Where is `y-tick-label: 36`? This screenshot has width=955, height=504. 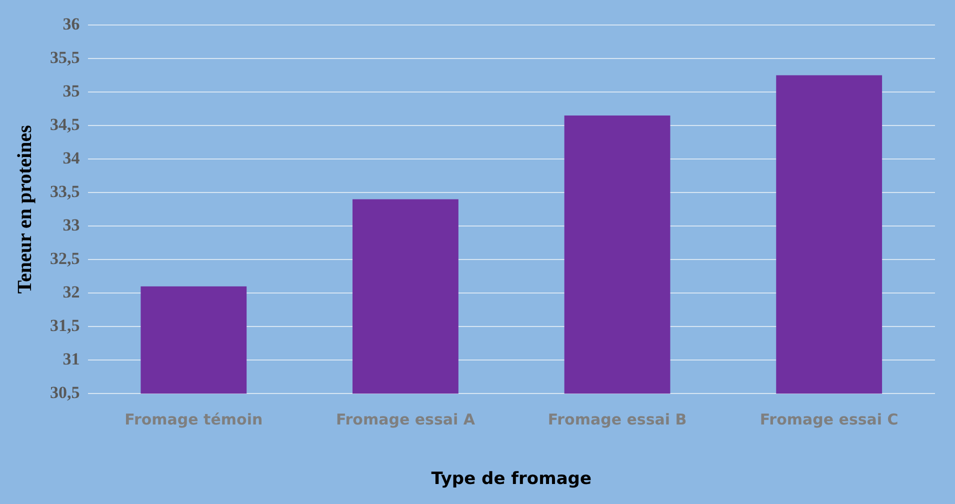
y-tick-label: 36 is located at coordinates (71, 24).